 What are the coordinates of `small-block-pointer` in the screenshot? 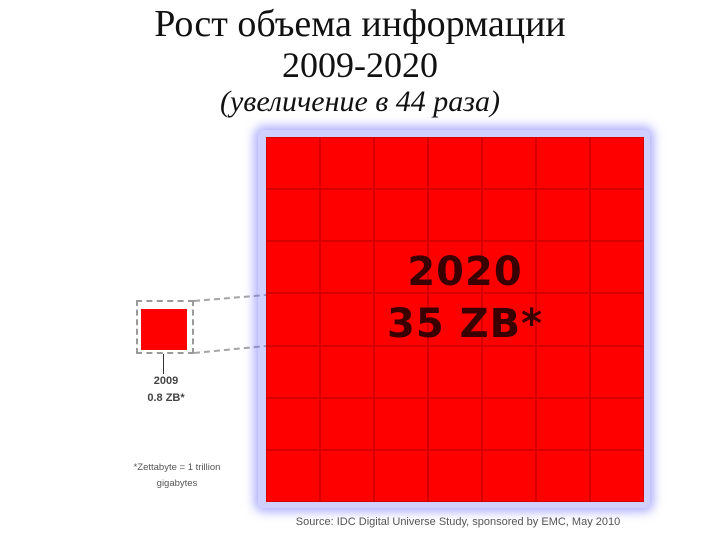 It's located at (163, 364).